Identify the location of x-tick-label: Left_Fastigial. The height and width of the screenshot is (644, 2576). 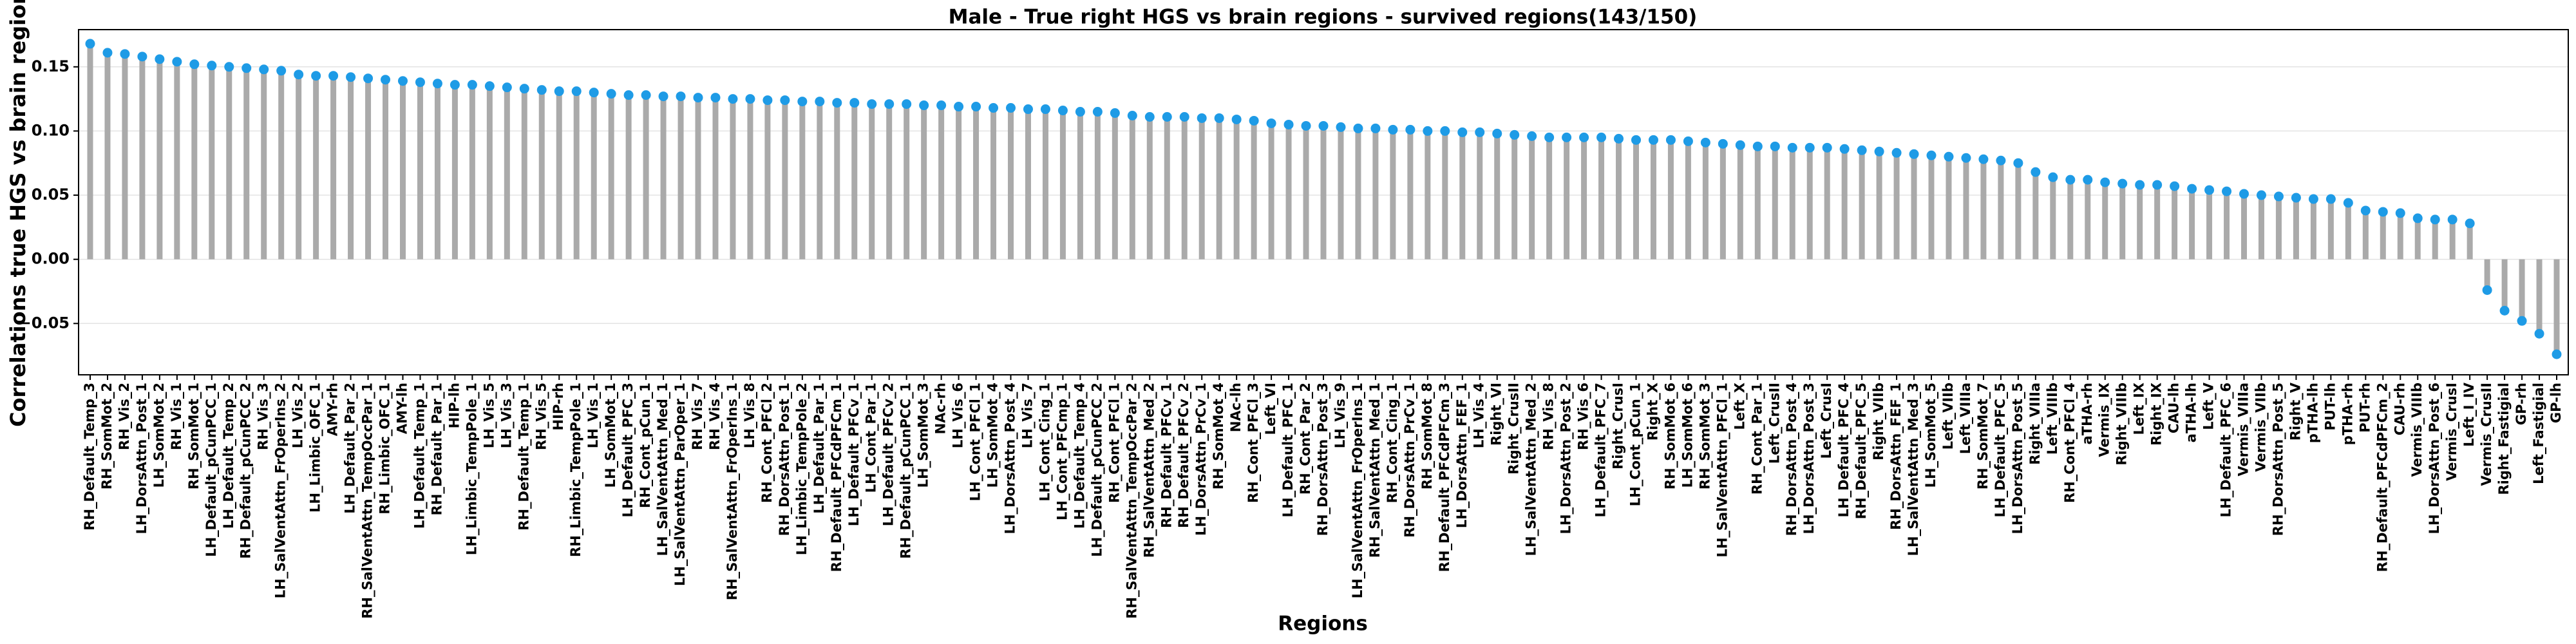
(2538, 433).